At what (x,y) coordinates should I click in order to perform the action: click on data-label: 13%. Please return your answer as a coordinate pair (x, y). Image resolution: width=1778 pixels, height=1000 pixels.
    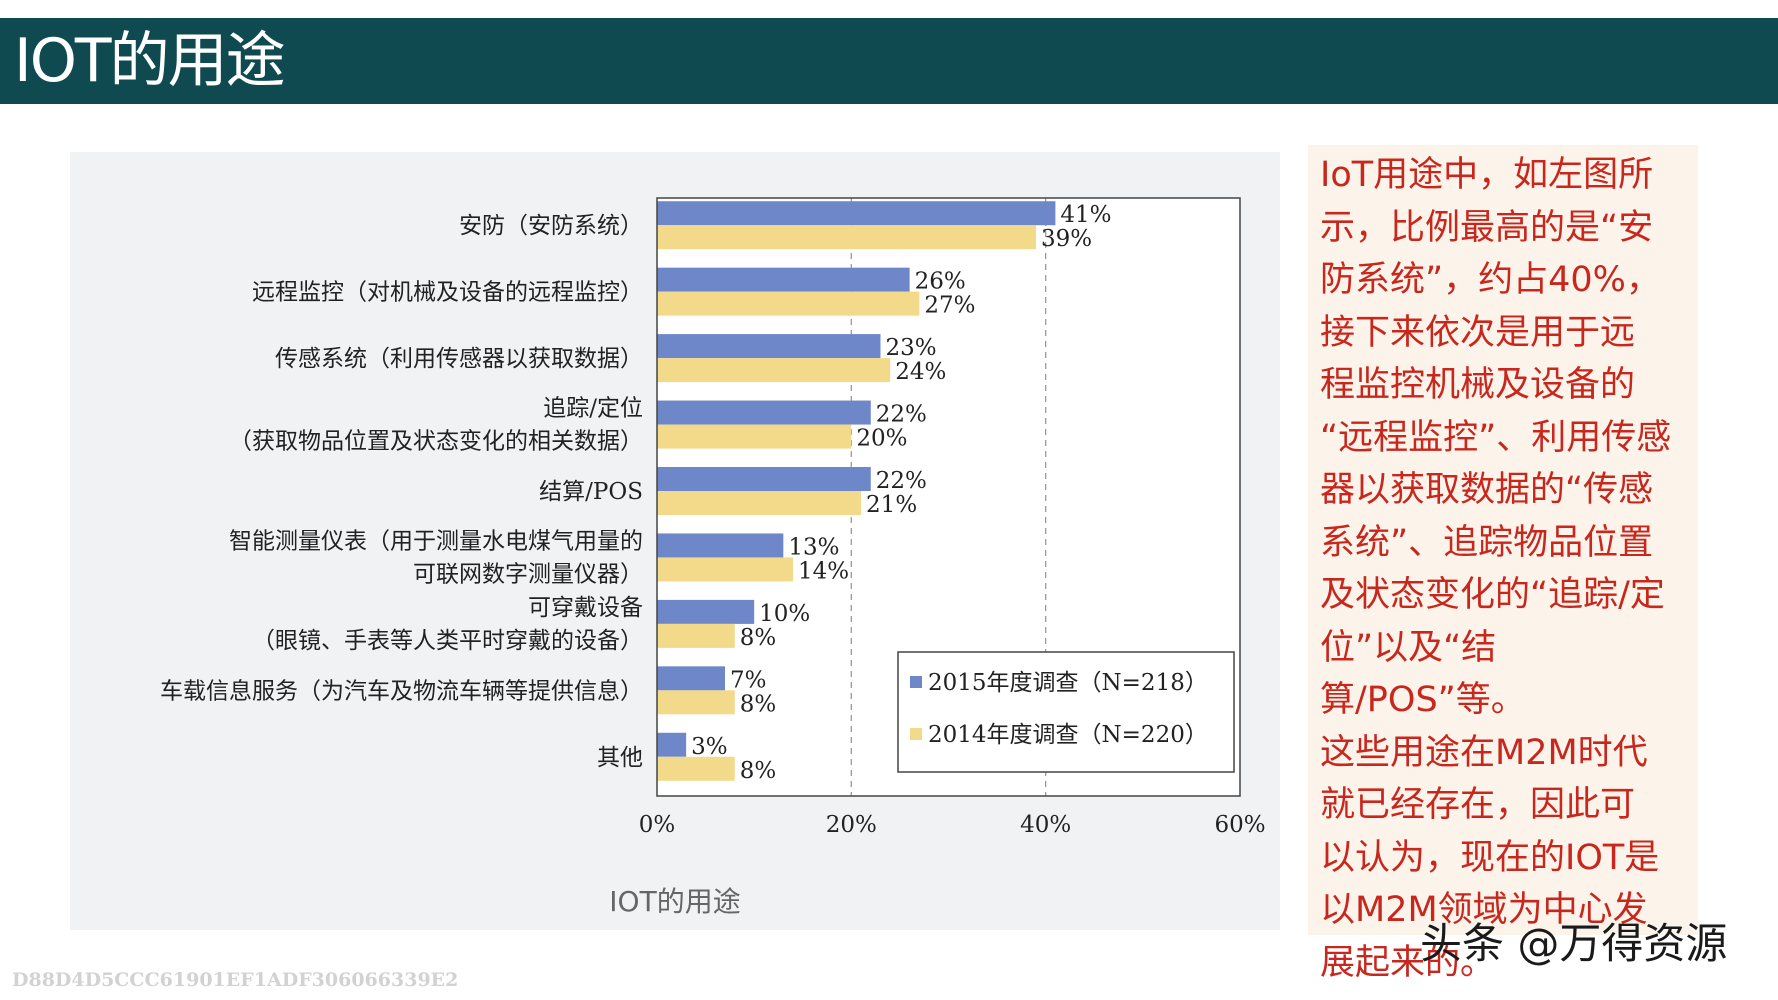
    Looking at the image, I should click on (813, 547).